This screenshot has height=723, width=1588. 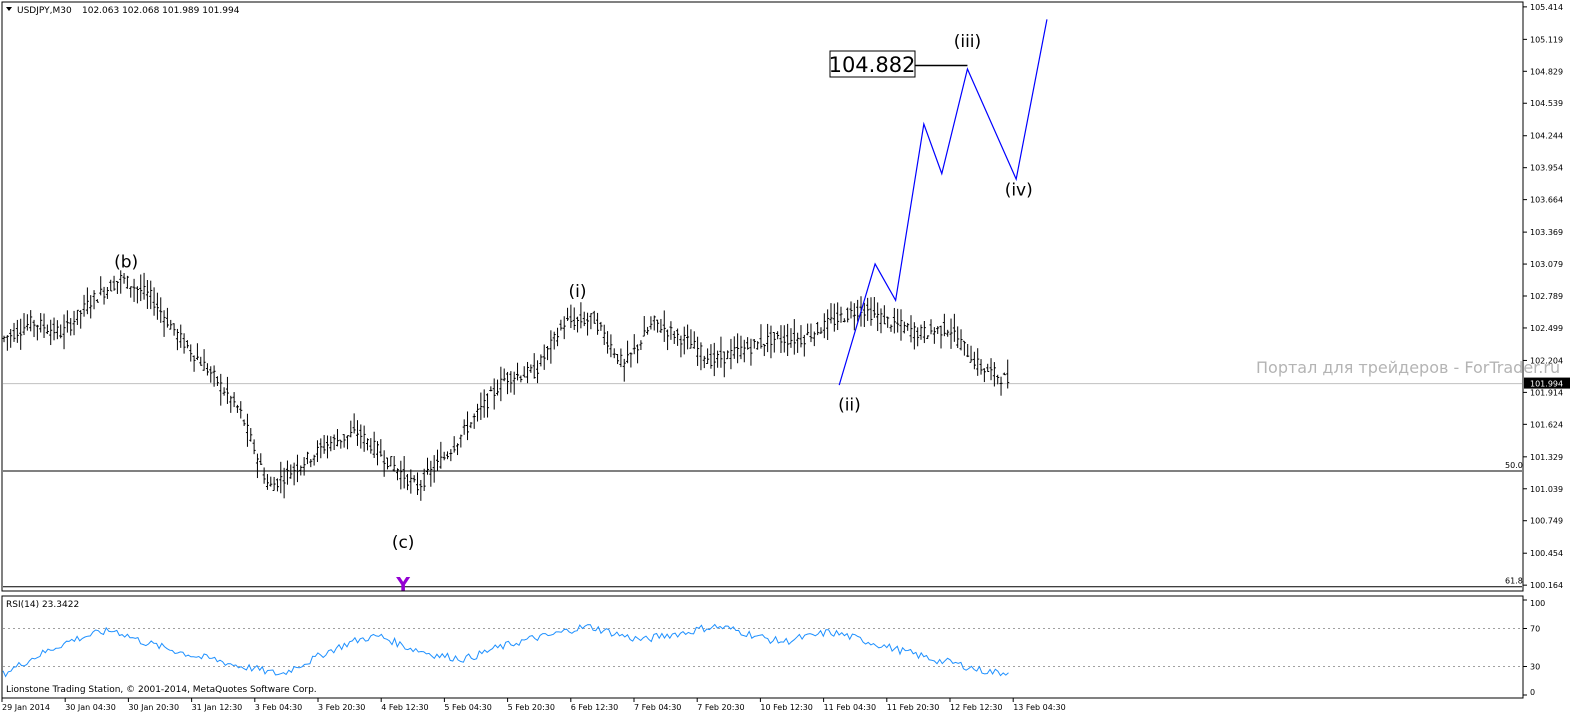 What do you see at coordinates (850, 707) in the screenshot?
I see `time-tick-label: 11 Feb 04:30` at bounding box center [850, 707].